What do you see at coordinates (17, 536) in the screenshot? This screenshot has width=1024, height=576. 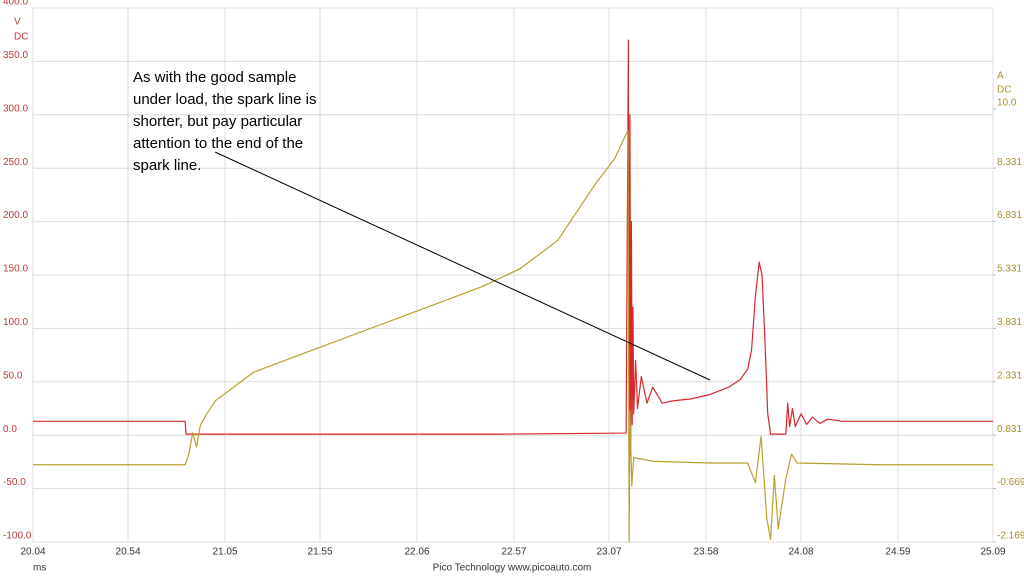 I see `y-tick-label: -100.0` at bounding box center [17, 536].